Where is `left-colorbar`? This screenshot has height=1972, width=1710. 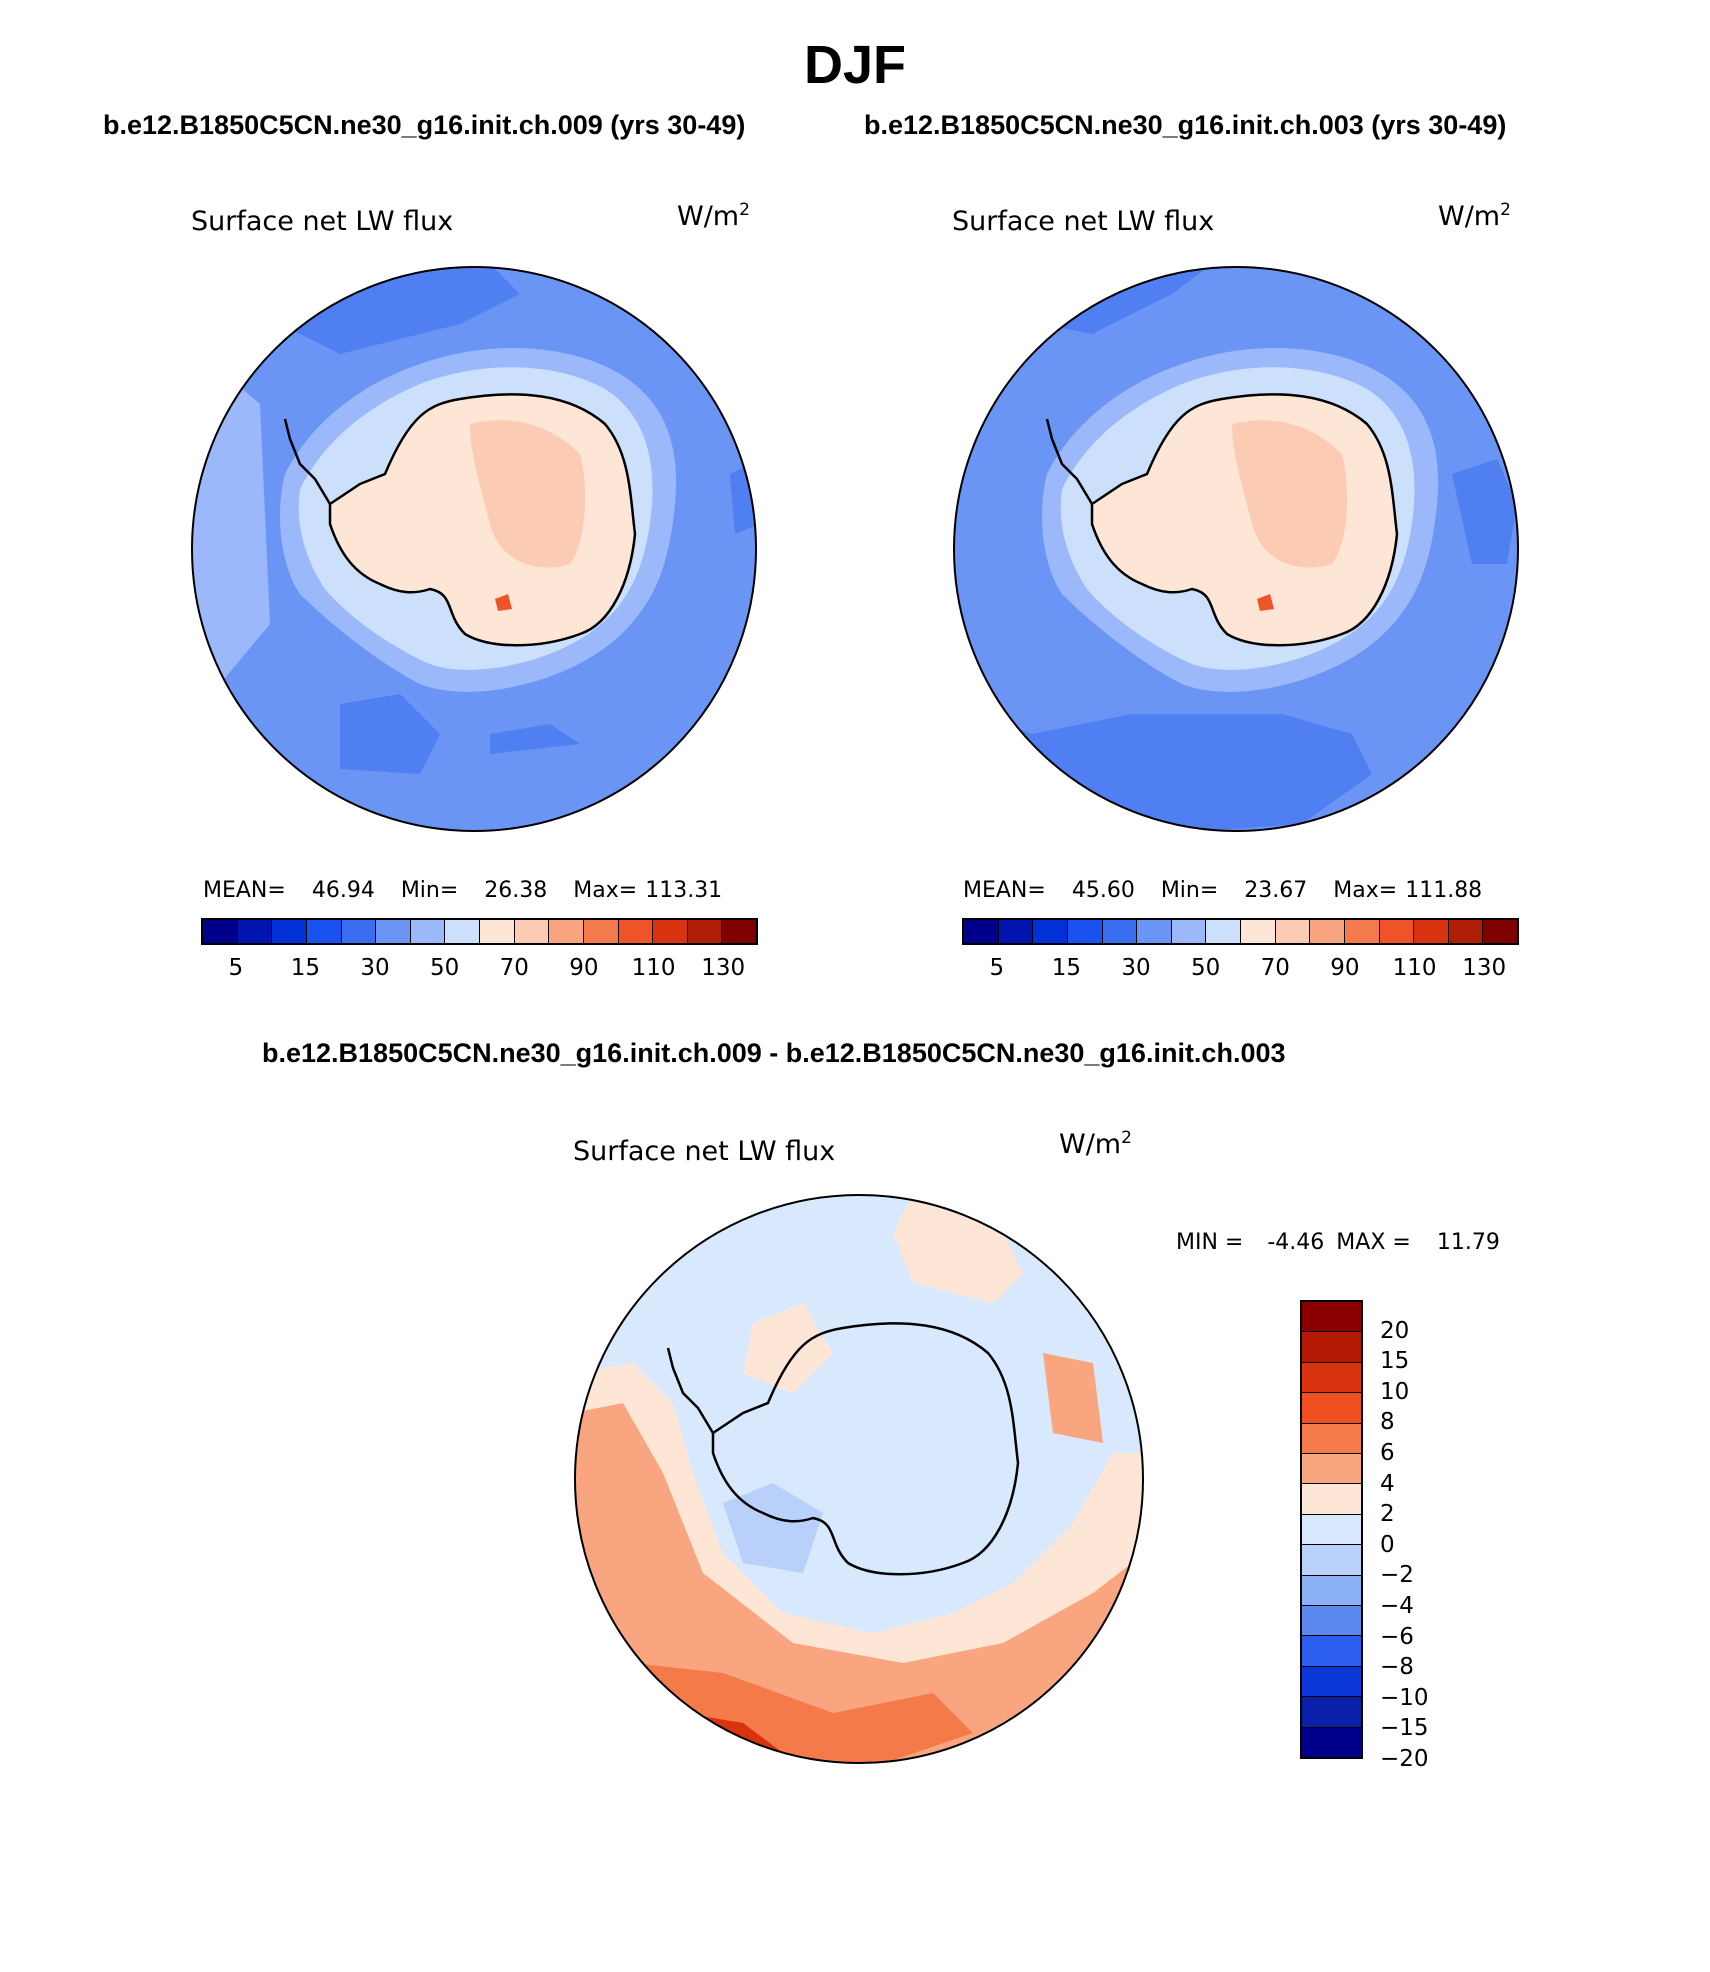 left-colorbar is located at coordinates (479, 931).